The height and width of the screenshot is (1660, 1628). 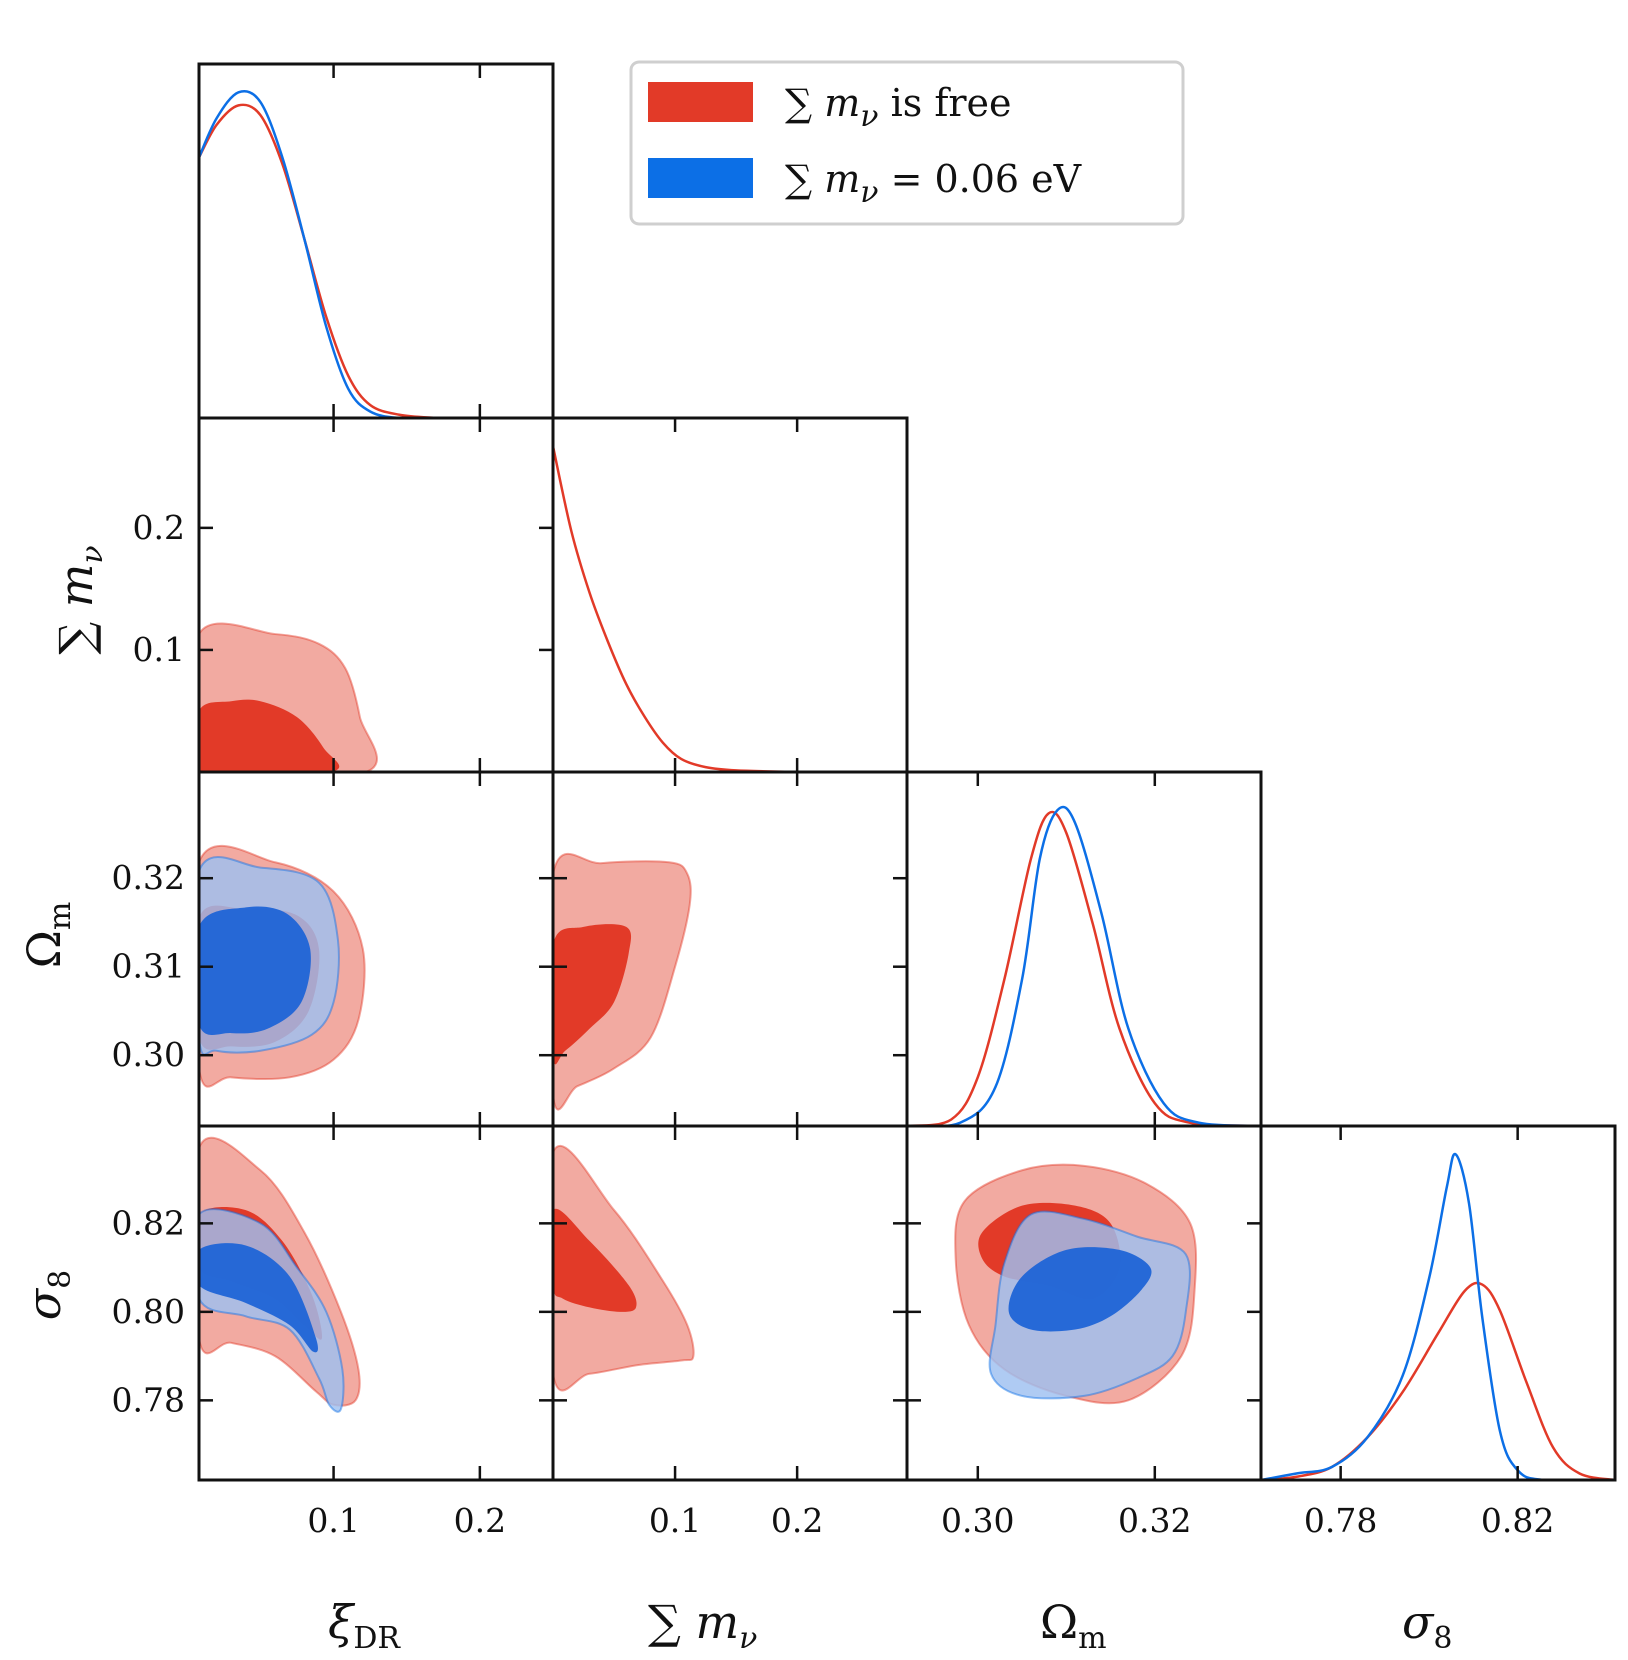 I want to click on contour-0-mnu-vs-xi, so click(x=288, y=697).